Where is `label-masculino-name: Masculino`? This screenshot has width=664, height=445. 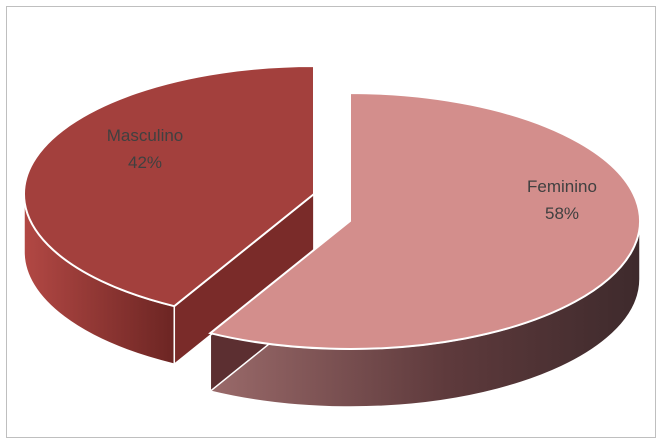 label-masculino-name: Masculino is located at coordinates (145, 135).